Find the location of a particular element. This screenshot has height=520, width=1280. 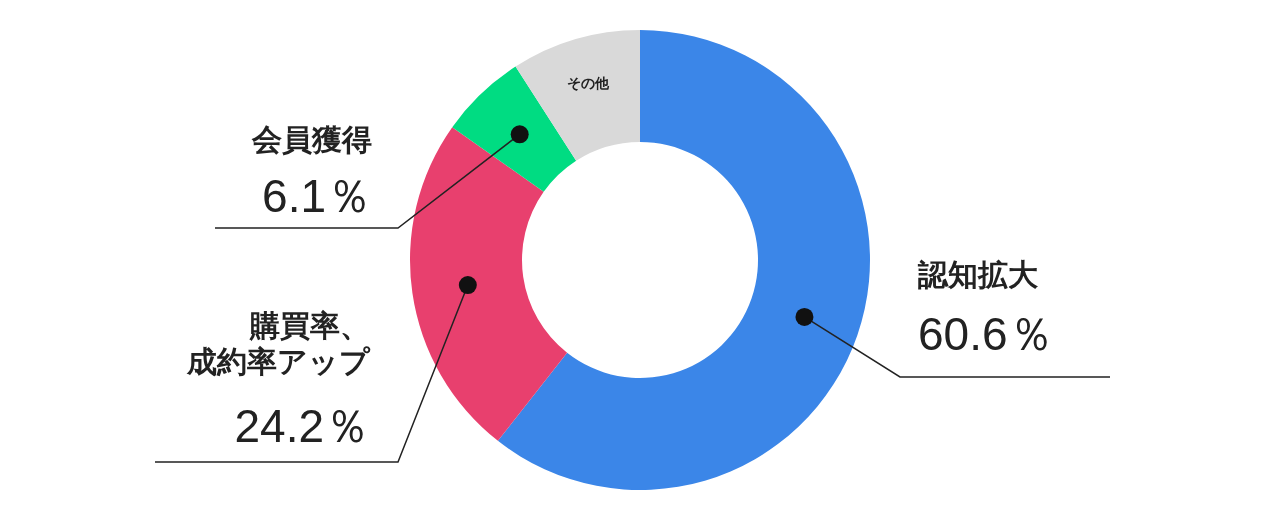

data-label: 60.6％ is located at coordinates (986, 334).